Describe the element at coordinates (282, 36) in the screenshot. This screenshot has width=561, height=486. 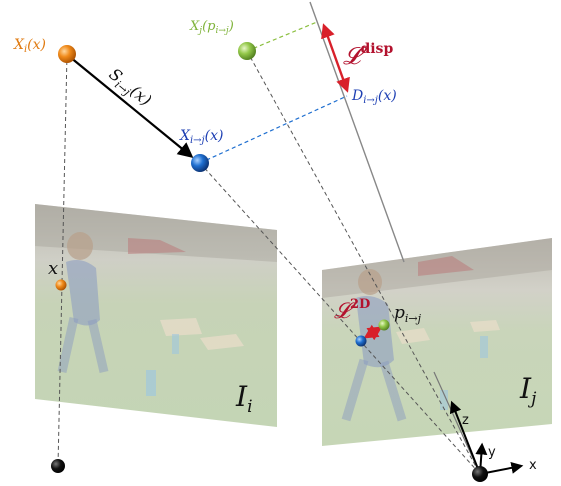
I see `green-dashed-link` at that location.